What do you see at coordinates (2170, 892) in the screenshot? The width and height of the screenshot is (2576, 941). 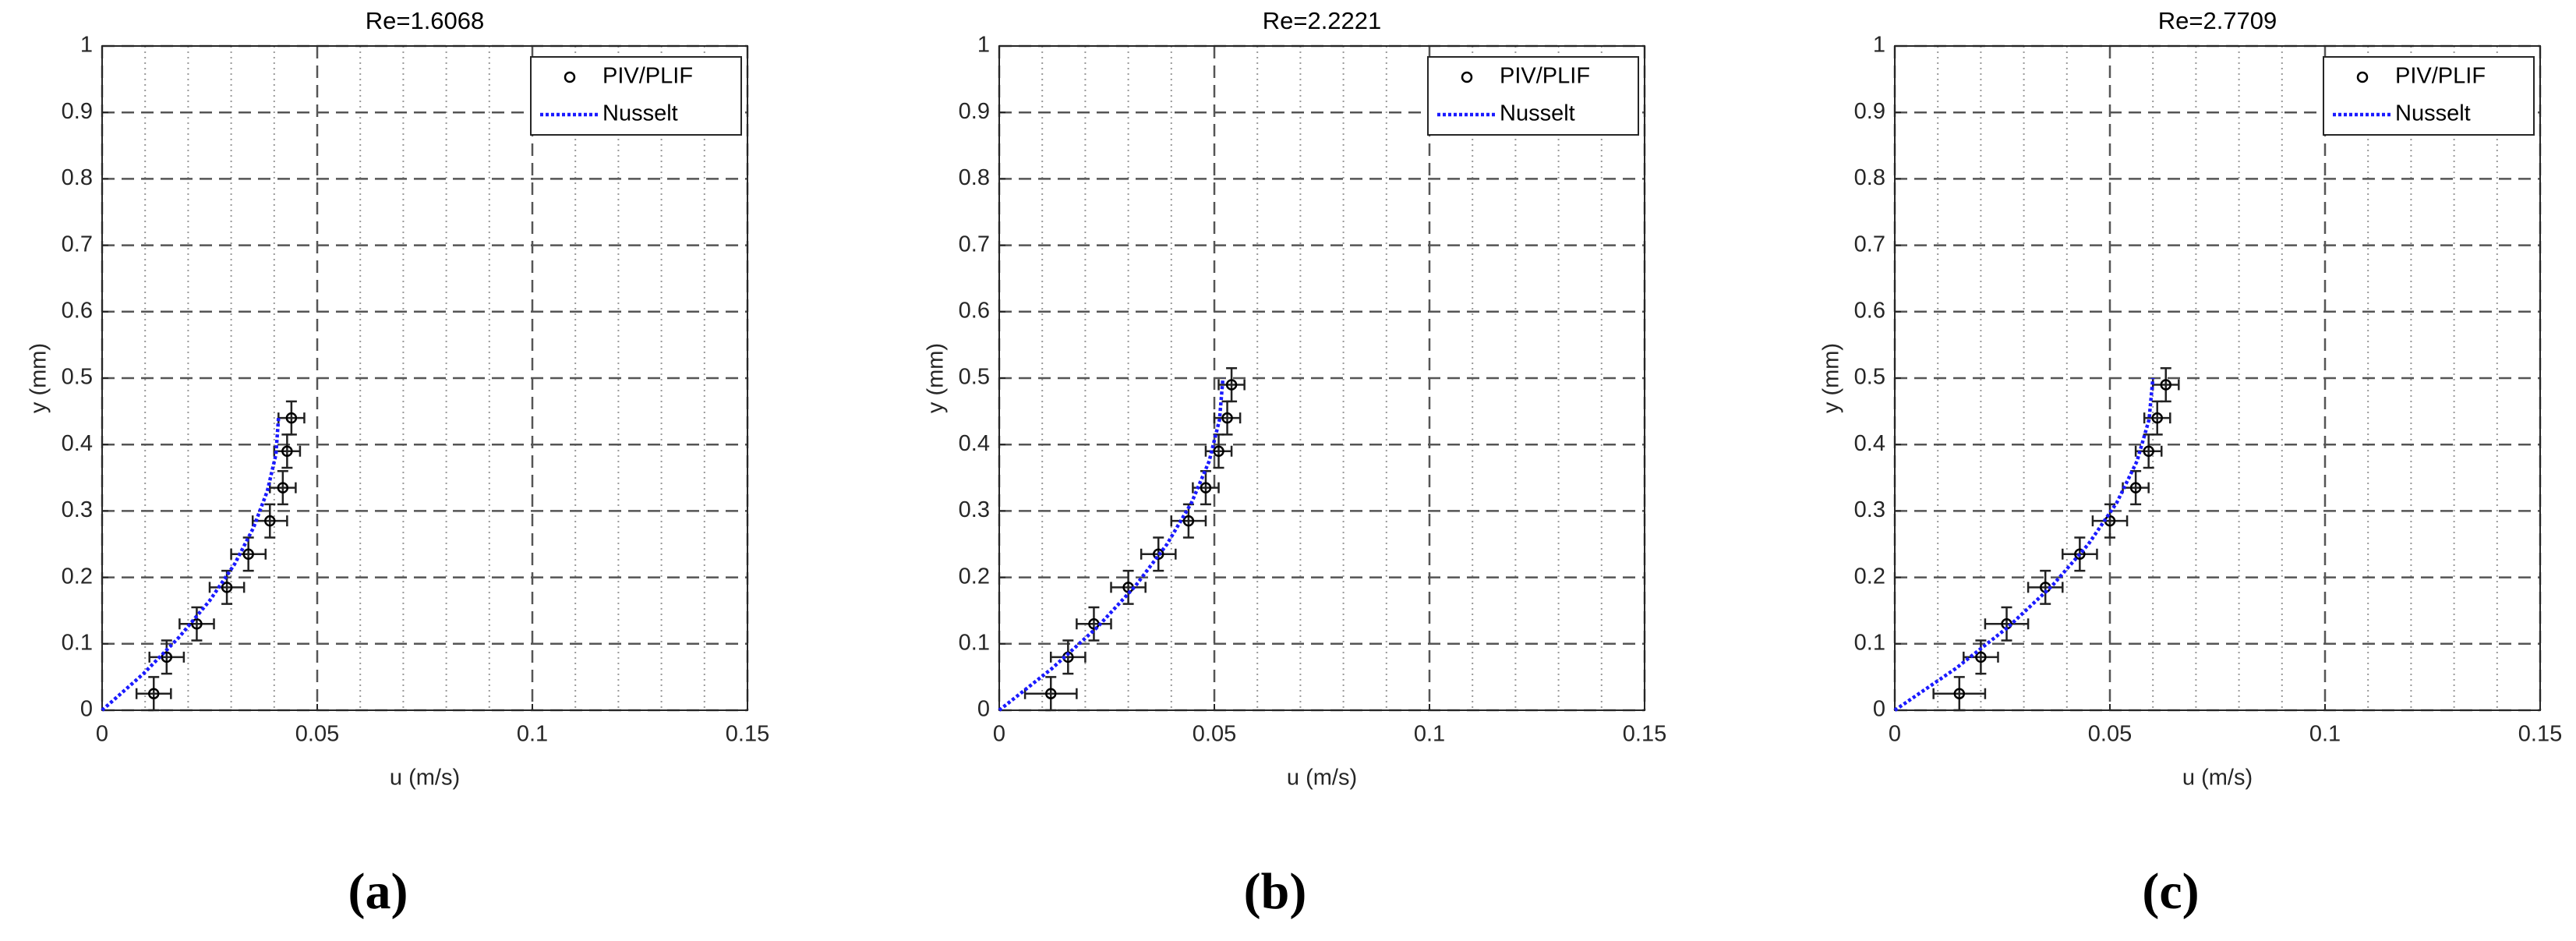 I see `panel-label: (c)` at bounding box center [2170, 892].